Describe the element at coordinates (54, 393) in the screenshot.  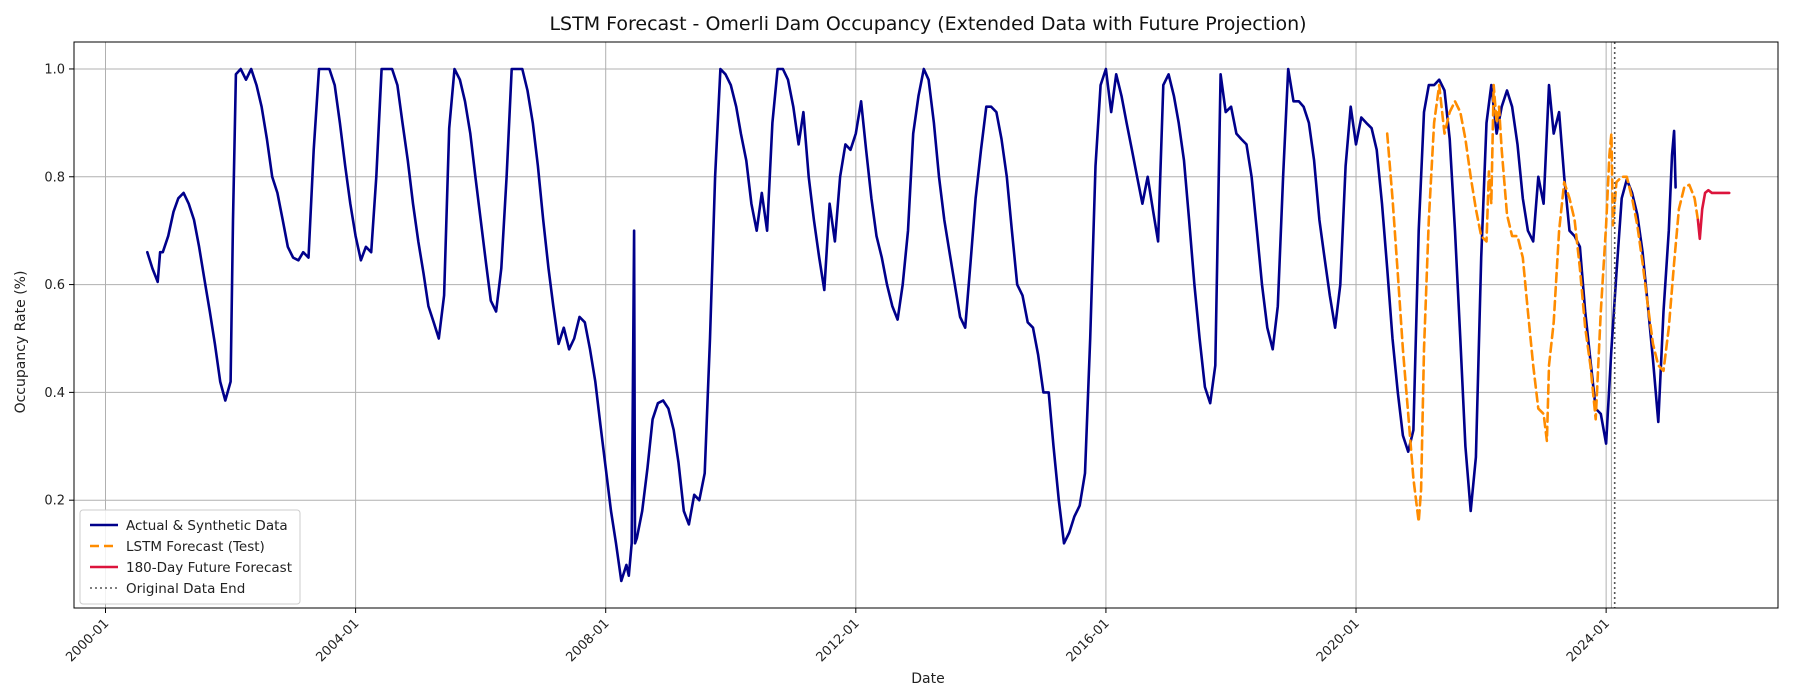
I see `y-tick-label: 0.4` at that location.